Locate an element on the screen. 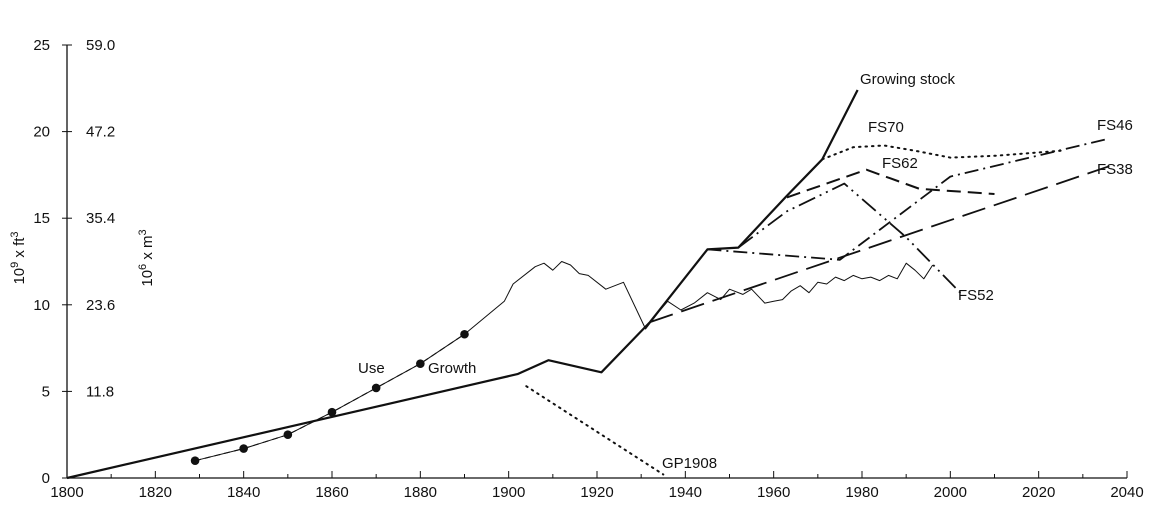  y-axis-title-primary-text: 109 x ft3 is located at coordinates (18, 257).